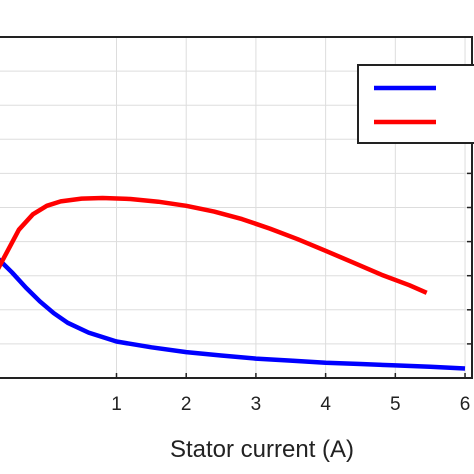  I want to click on x-tick-label: 4, so click(325, 404).